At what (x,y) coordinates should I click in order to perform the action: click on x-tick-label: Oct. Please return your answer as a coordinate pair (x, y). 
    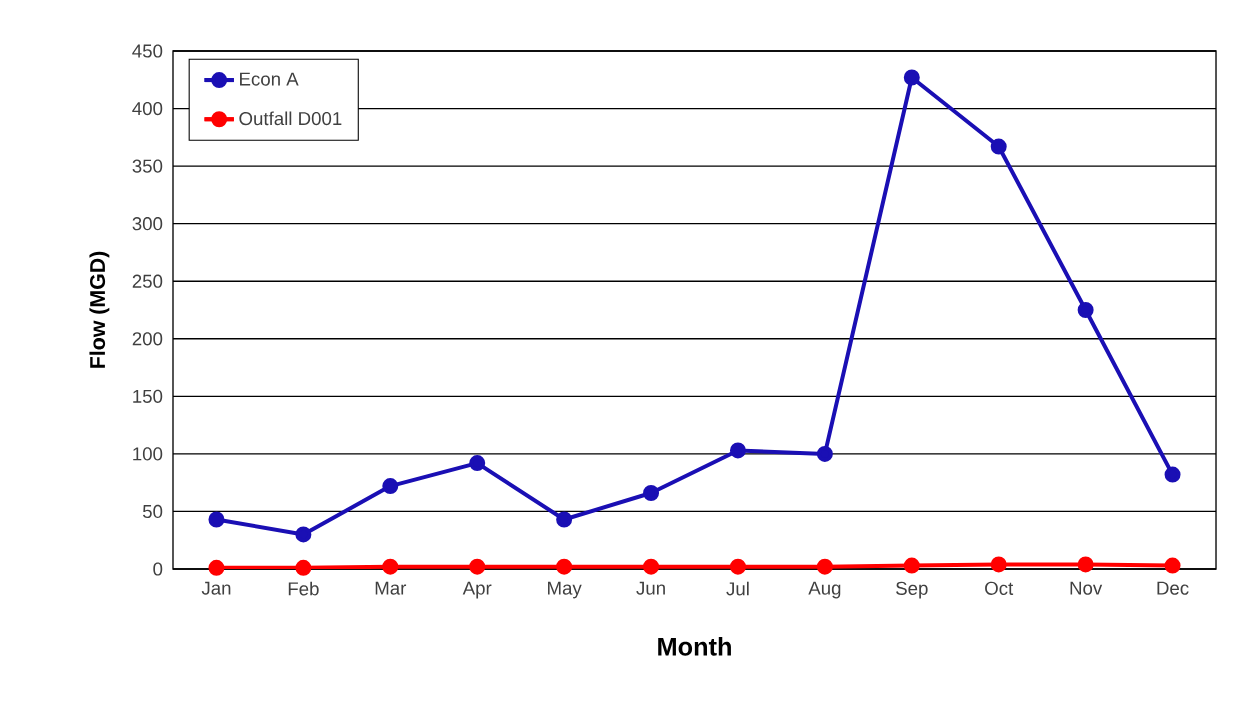
    Looking at the image, I should click on (999, 588).